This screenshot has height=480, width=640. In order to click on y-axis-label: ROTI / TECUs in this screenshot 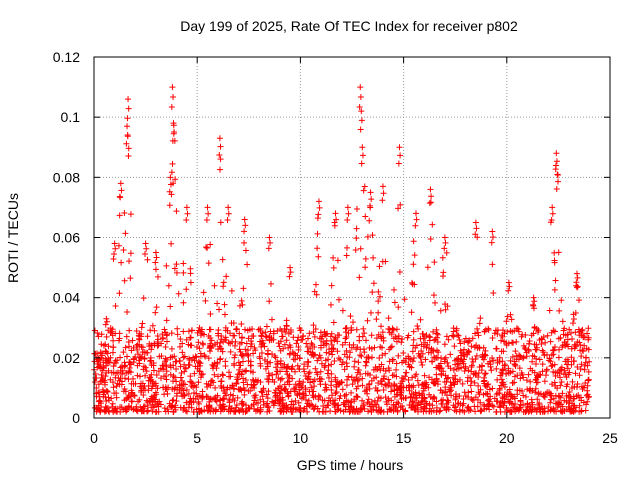, I will do `click(13, 238)`.